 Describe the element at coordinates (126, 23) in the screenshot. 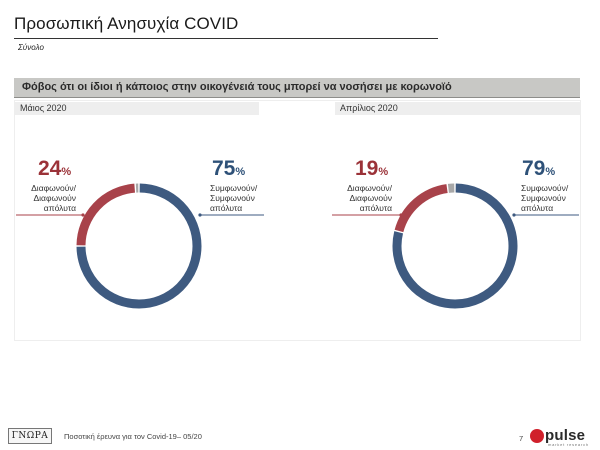

I see `page-title: Προσωπική Ανησυχία COVID` at that location.